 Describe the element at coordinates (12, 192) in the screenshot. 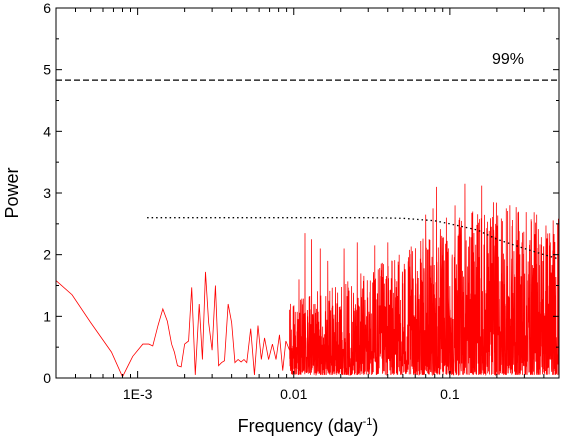

I see `y-axis-title: Power` at that location.